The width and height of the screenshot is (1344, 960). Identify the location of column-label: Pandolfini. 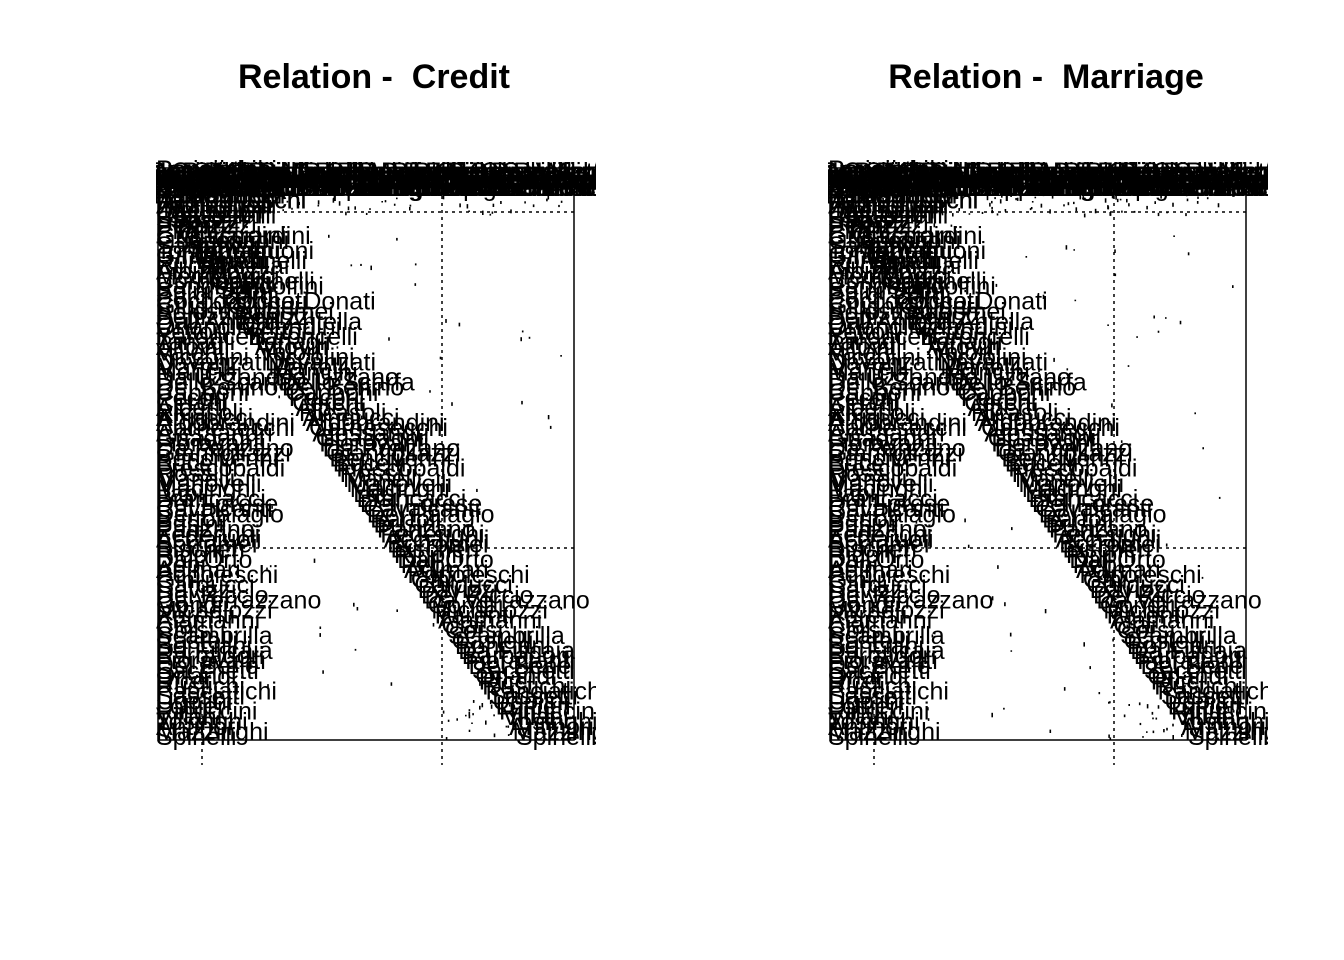
(278, 188).